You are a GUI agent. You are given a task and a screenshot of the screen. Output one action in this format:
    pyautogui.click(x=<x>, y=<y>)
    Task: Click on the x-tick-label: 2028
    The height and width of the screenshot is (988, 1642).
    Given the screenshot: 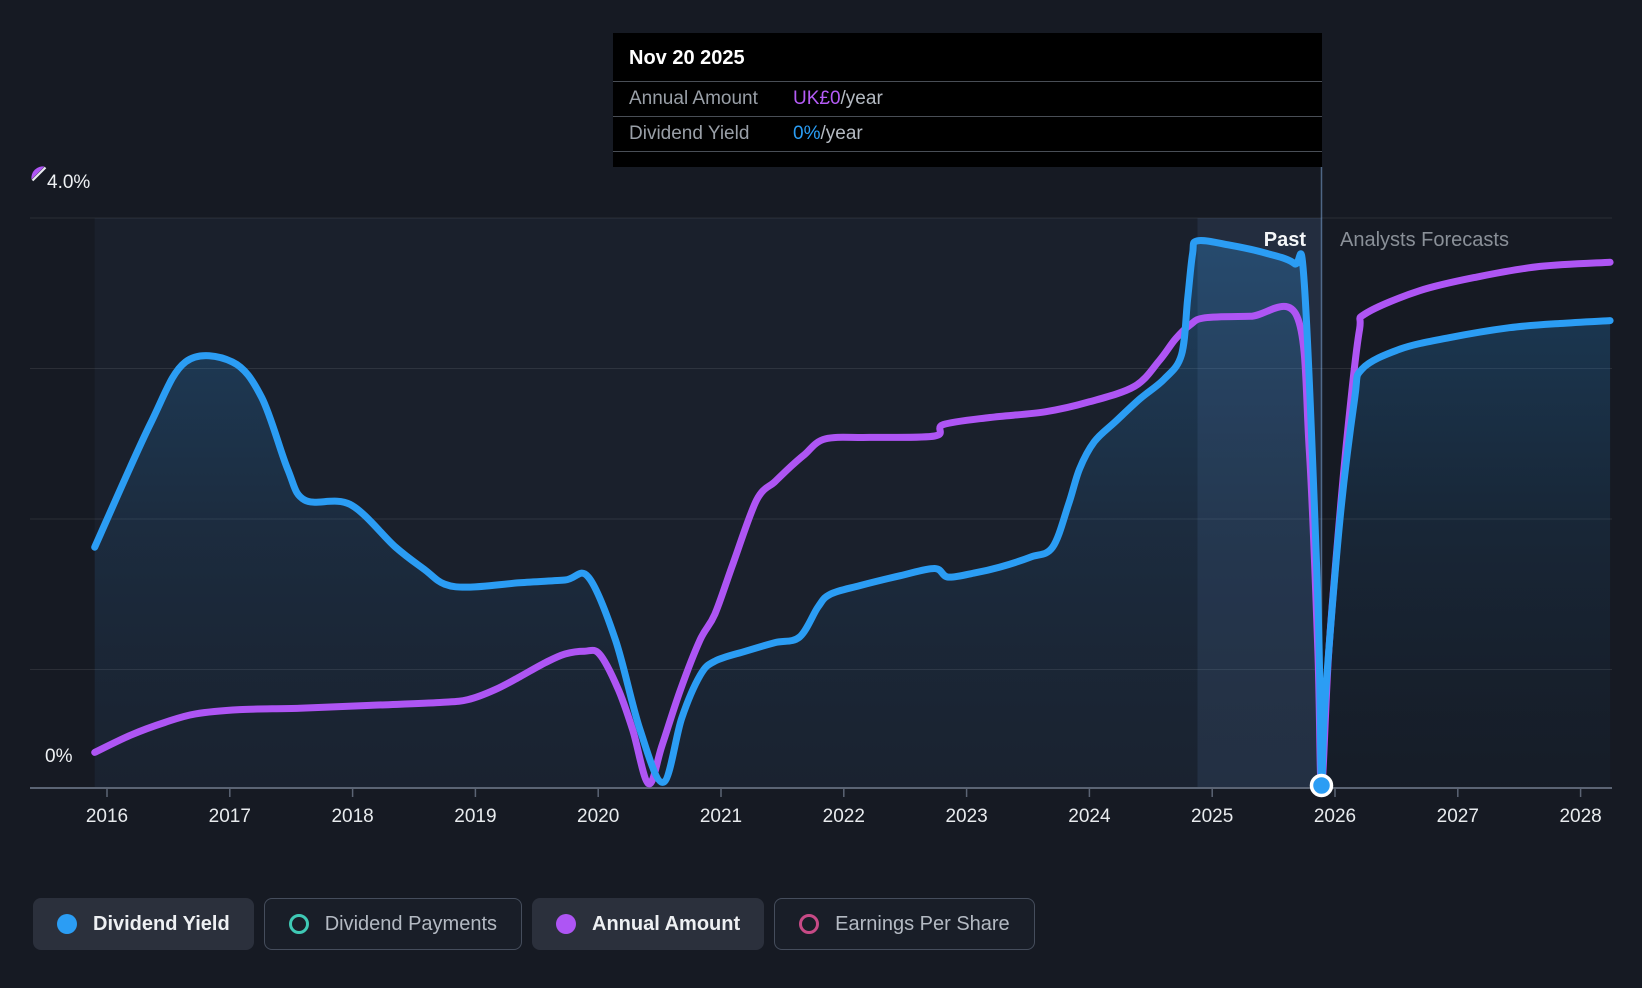 What is the action you would take?
    pyautogui.click(x=1580, y=816)
    